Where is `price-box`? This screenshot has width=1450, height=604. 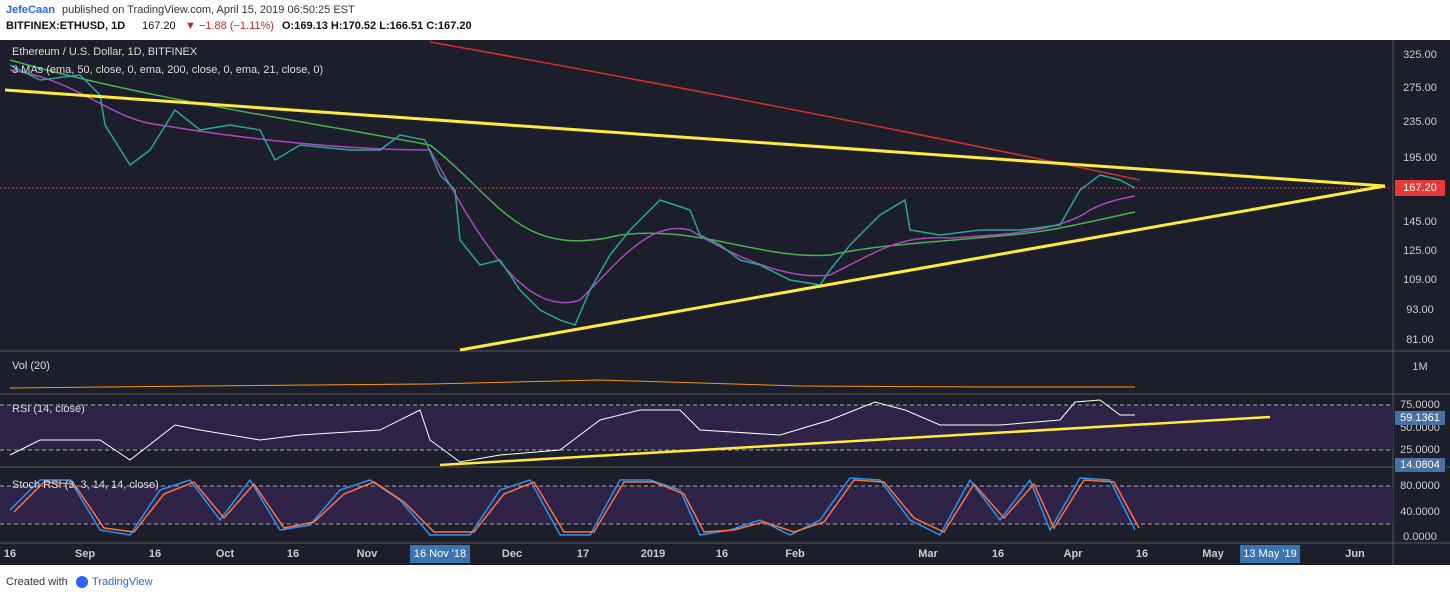
price-box is located at coordinates (1420, 188).